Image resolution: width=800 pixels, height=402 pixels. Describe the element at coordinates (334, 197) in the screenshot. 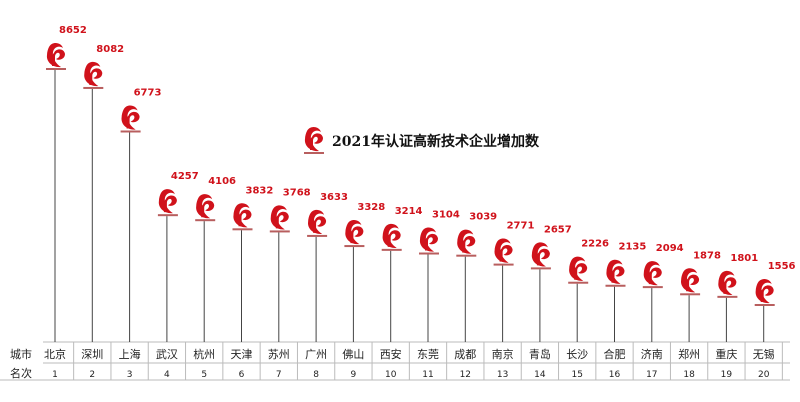

I see `value-label: 3633` at that location.